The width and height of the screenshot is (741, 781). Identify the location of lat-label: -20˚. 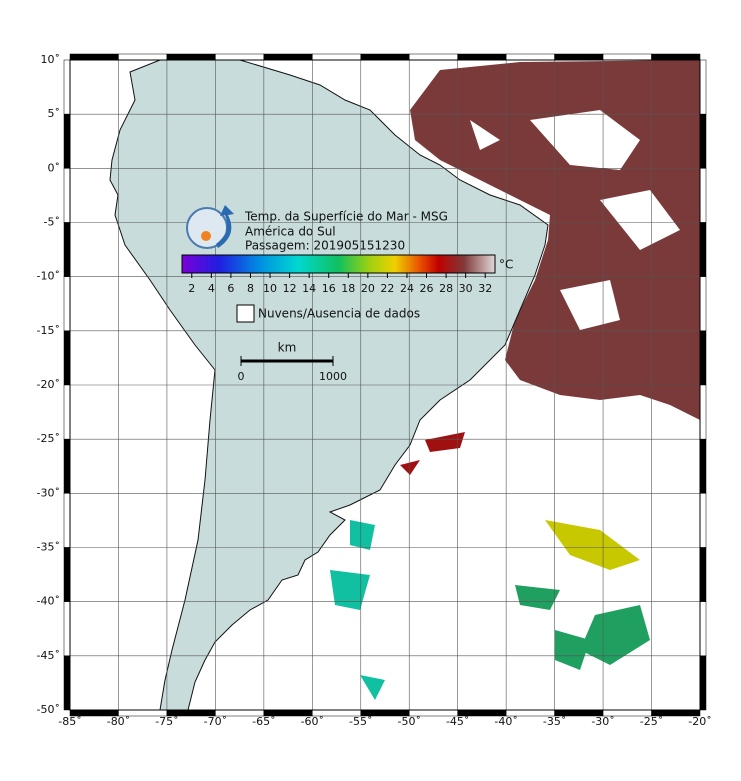
(48, 384).